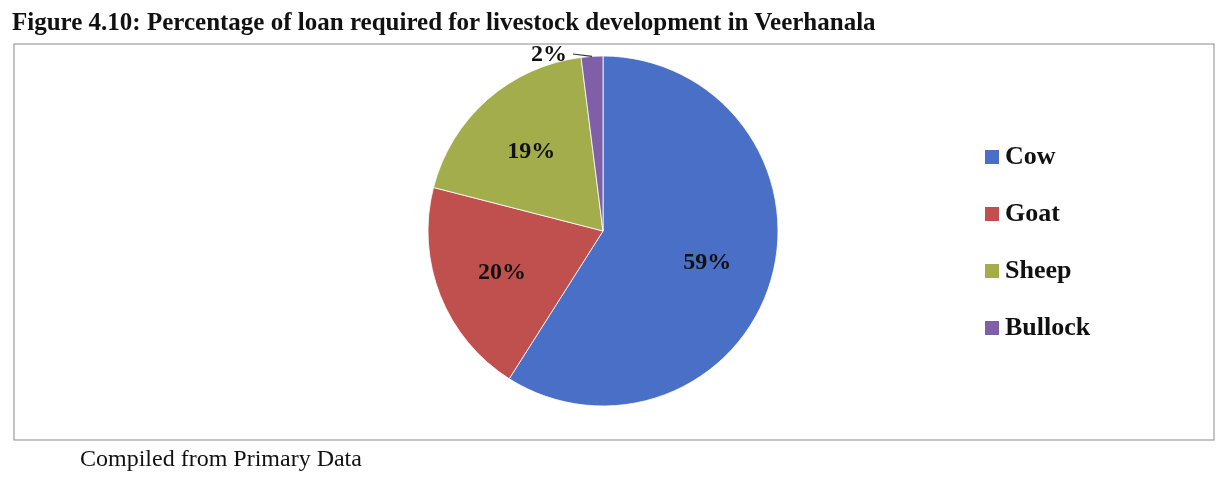 This screenshot has width=1217, height=480. Describe the element at coordinates (444, 21) in the screenshot. I see `chart-title: Figure 4.10: Percentage of loan required for livestock development in Veerhanala` at that location.